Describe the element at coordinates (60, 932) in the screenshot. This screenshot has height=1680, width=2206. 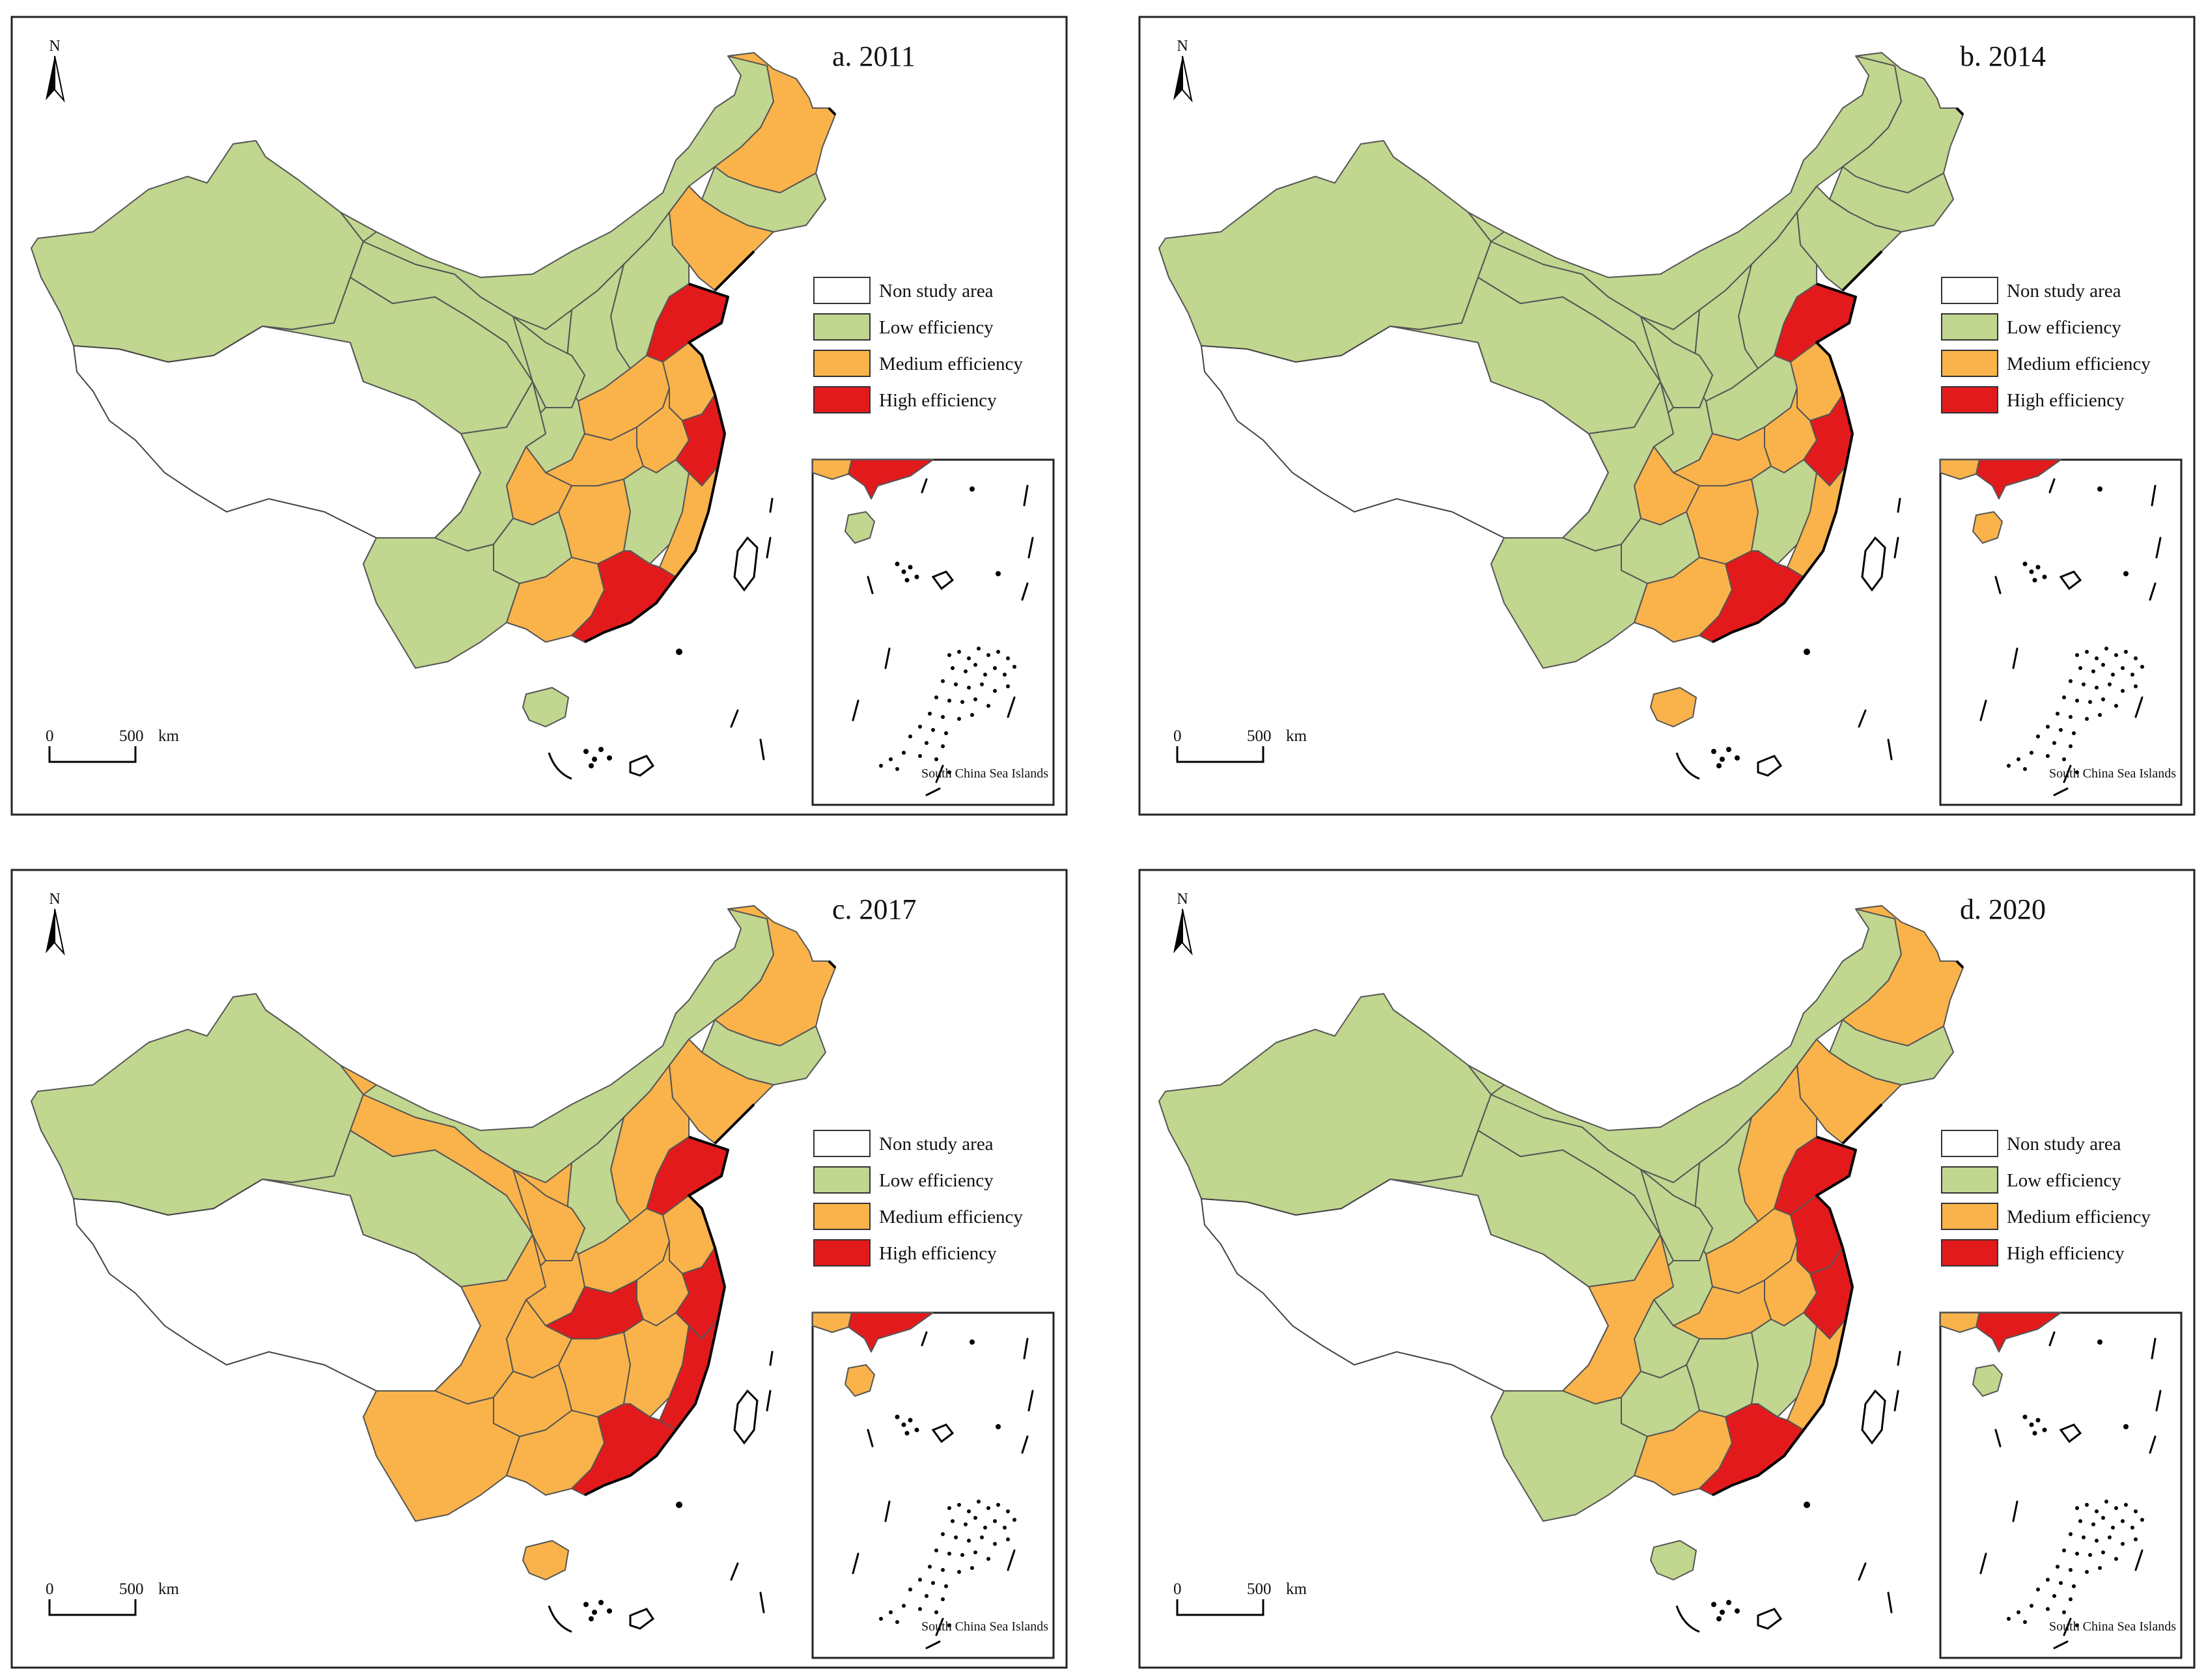
I see `north-arrow-right` at that location.